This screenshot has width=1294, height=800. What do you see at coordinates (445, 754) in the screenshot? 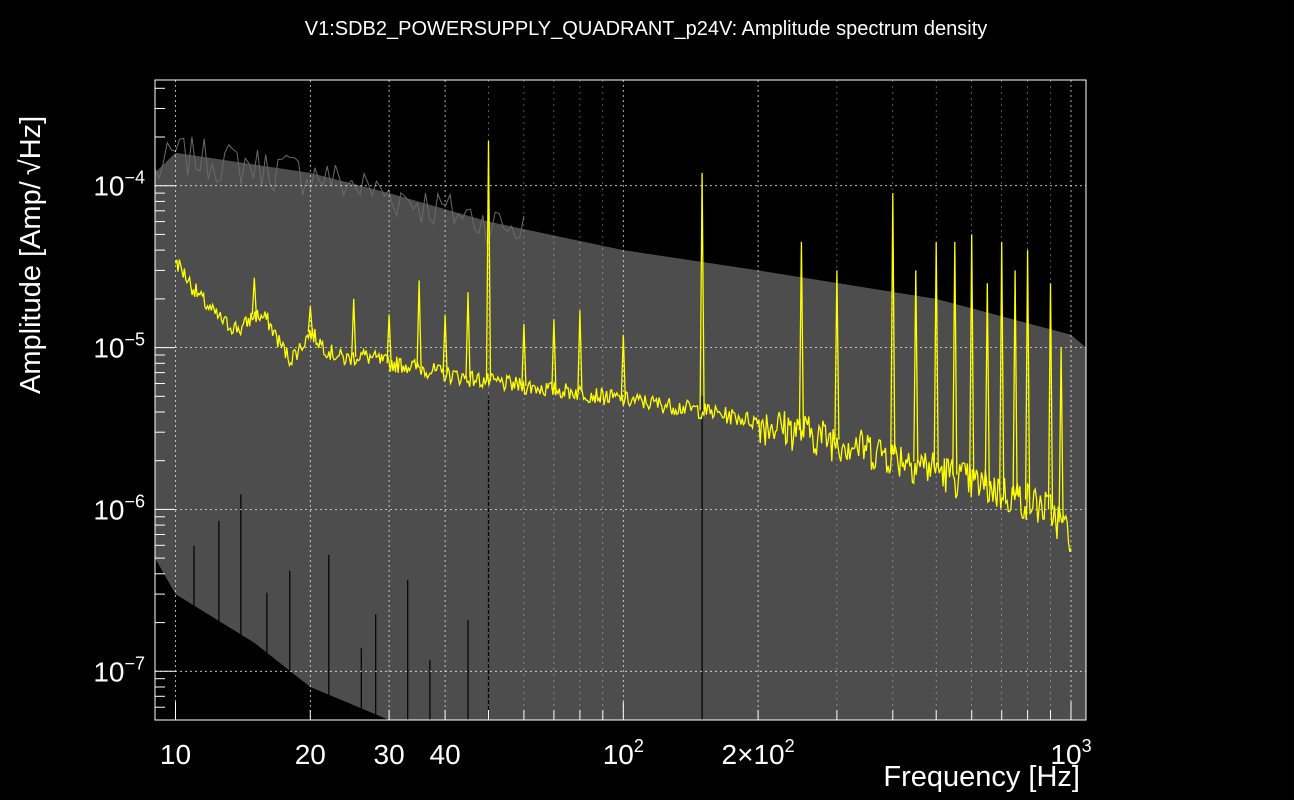
I see `x-tick-label: 40` at bounding box center [445, 754].